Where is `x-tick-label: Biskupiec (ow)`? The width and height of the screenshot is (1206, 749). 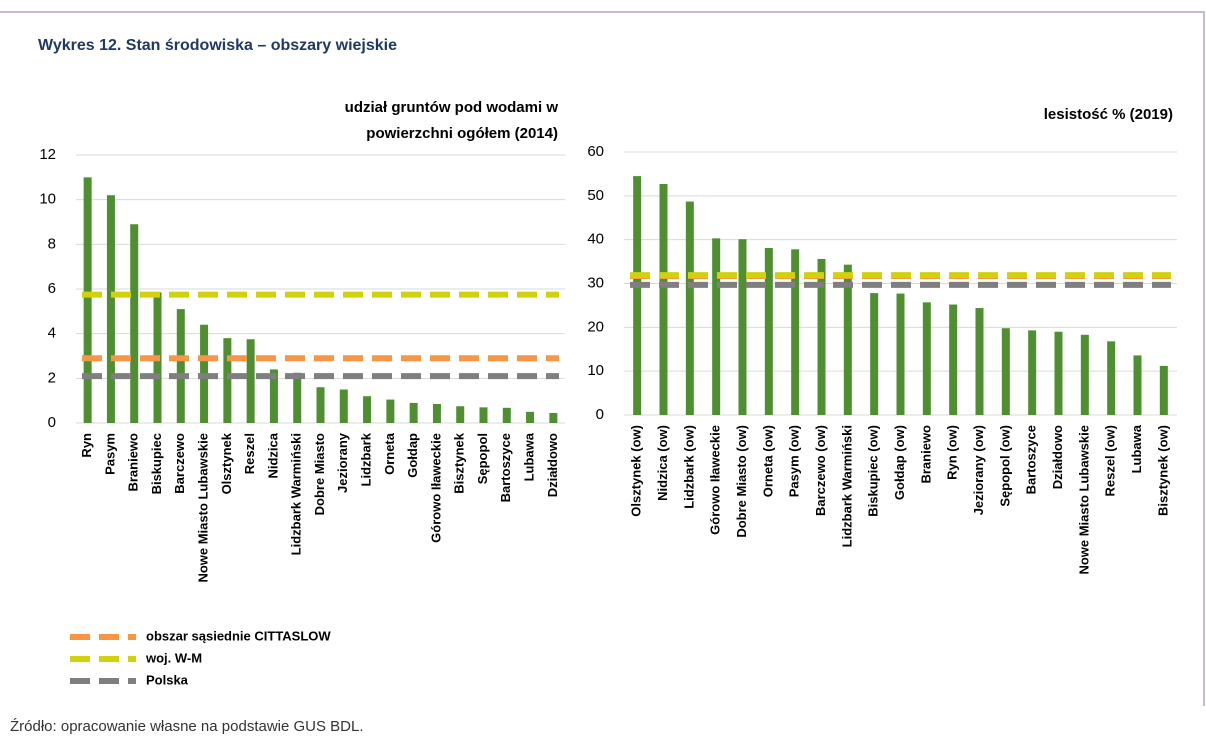
x-tick-label: Biskupiec (ow) is located at coordinates (873, 471).